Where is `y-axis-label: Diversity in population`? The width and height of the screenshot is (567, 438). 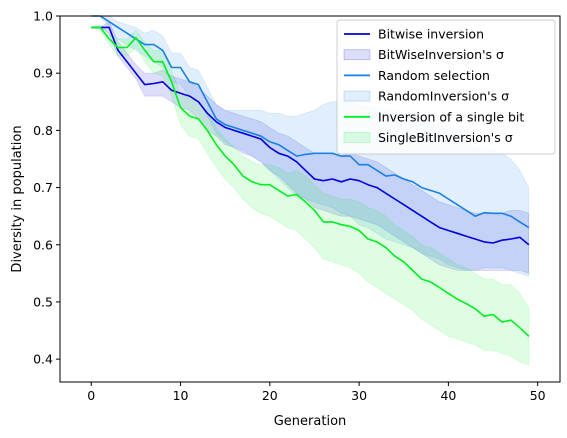 y-axis-label: Diversity in population is located at coordinates (17, 198).